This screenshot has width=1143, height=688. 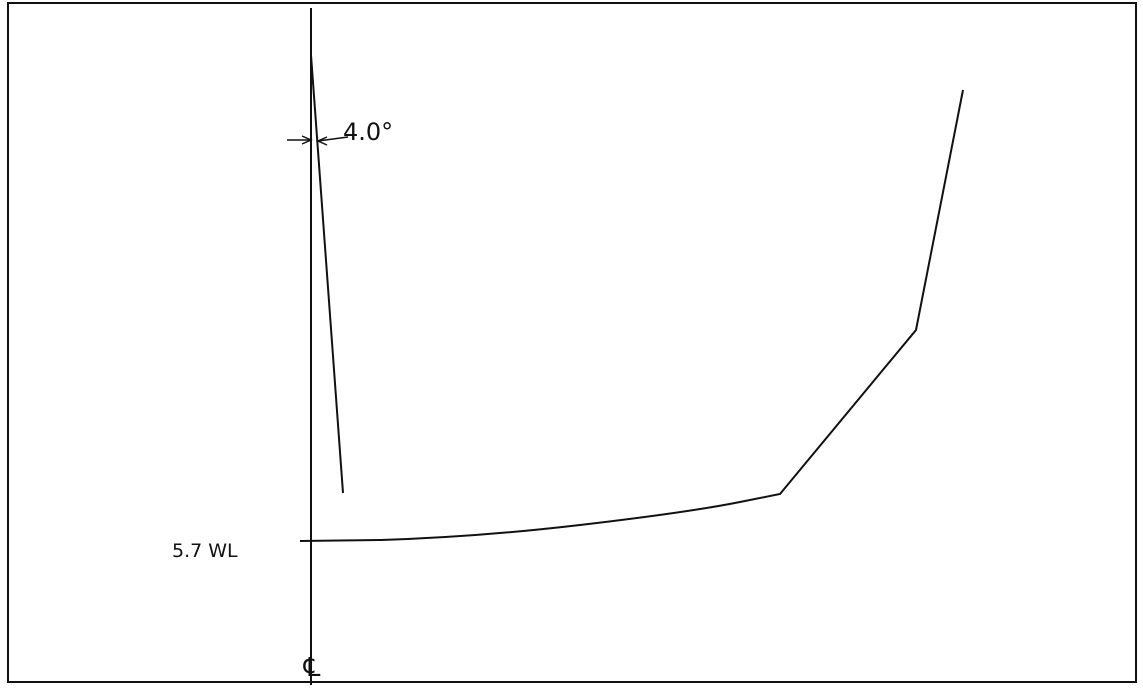 What do you see at coordinates (368, 132) in the screenshot?
I see `angle-label: 4.0°` at bounding box center [368, 132].